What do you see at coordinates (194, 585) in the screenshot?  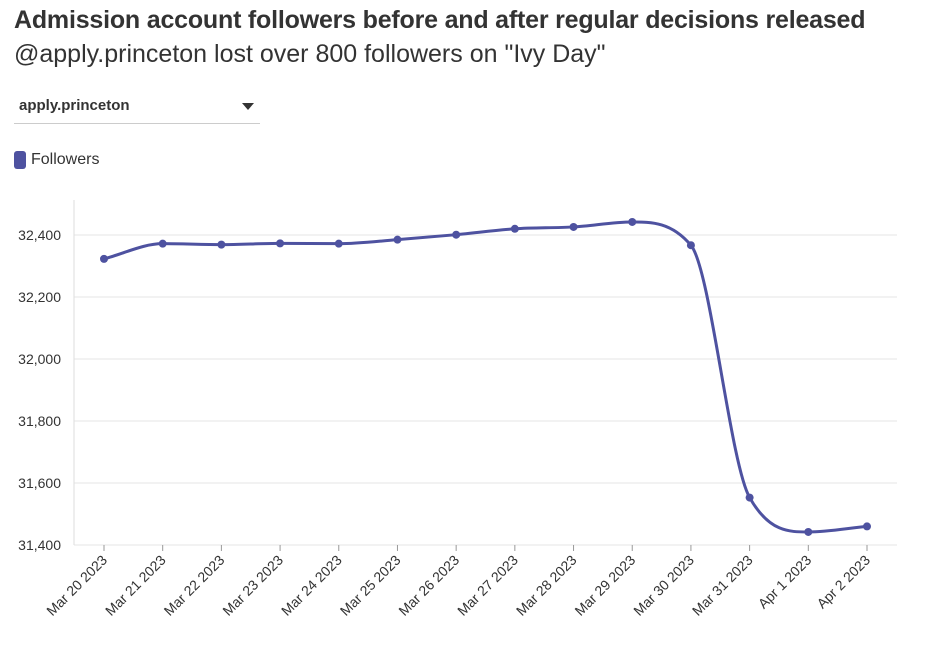 I see `x-tick-label: Mar 22 2023` at bounding box center [194, 585].